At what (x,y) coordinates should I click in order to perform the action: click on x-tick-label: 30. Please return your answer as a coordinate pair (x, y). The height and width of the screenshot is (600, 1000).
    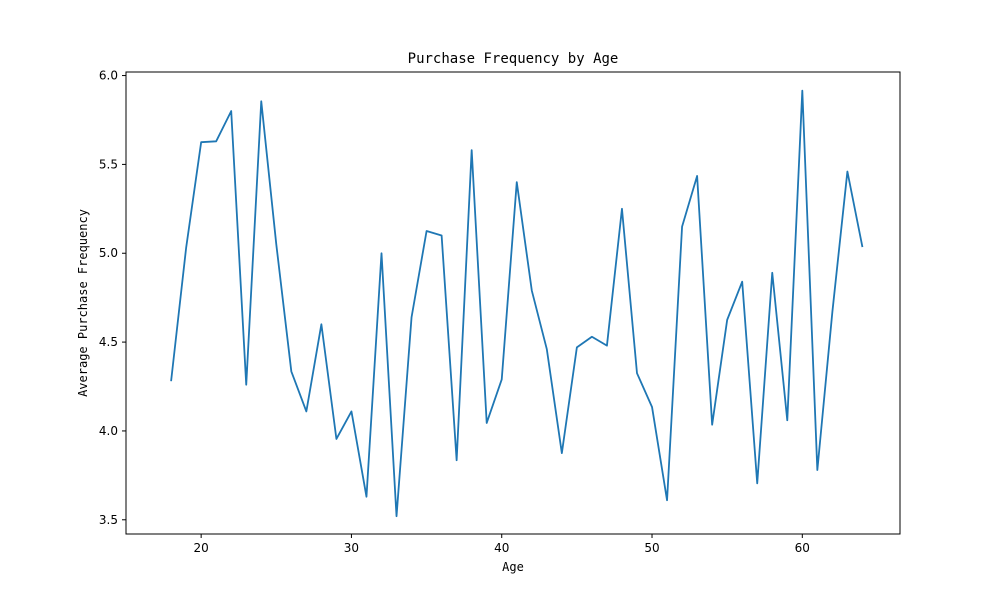
    Looking at the image, I should click on (351, 548).